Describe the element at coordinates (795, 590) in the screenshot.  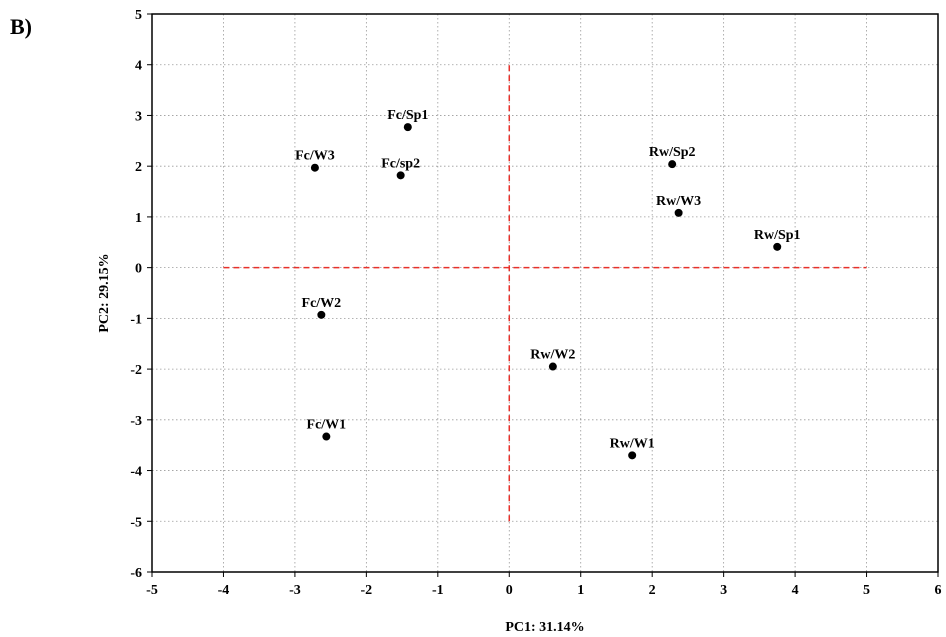
I see `x-tick-label: 4` at that location.